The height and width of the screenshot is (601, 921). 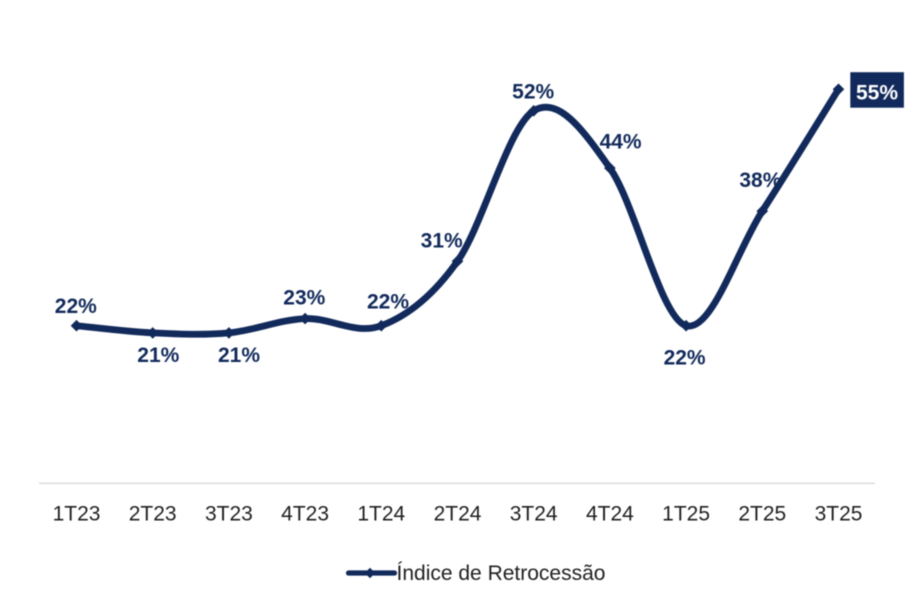 I want to click on svg-text: Índice de Retrocessão, so click(x=501, y=573).